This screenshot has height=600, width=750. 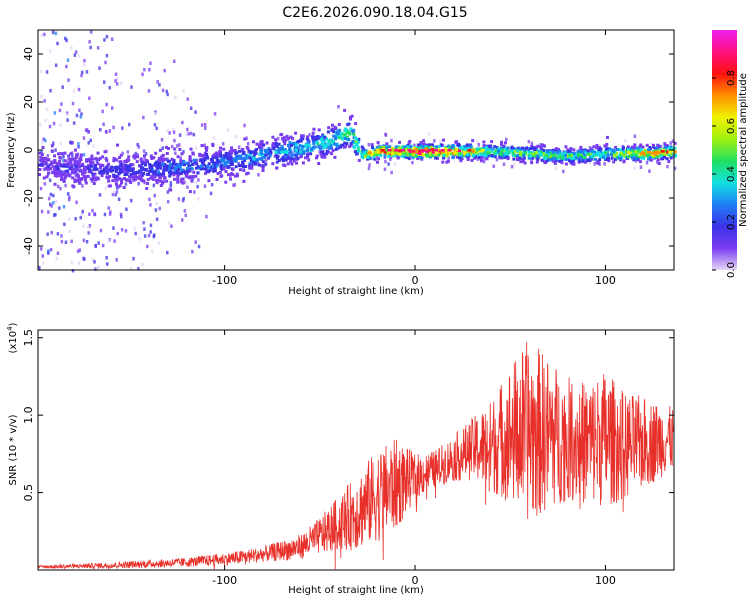 I want to click on spectrogram-peak-point, so click(x=409, y=150).